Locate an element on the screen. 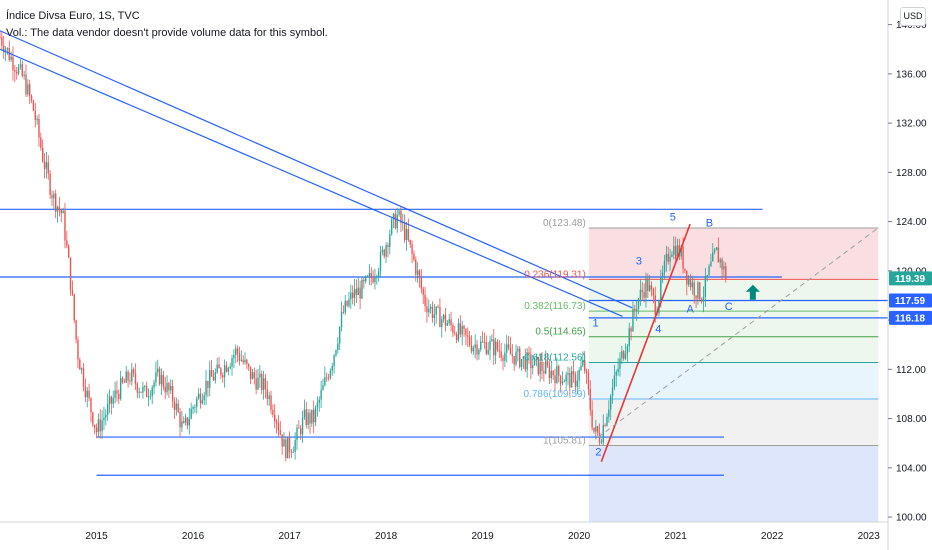 This screenshot has width=932, height=550. price-badges: 119.39 117.59 116.18 is located at coordinates (910, 298).